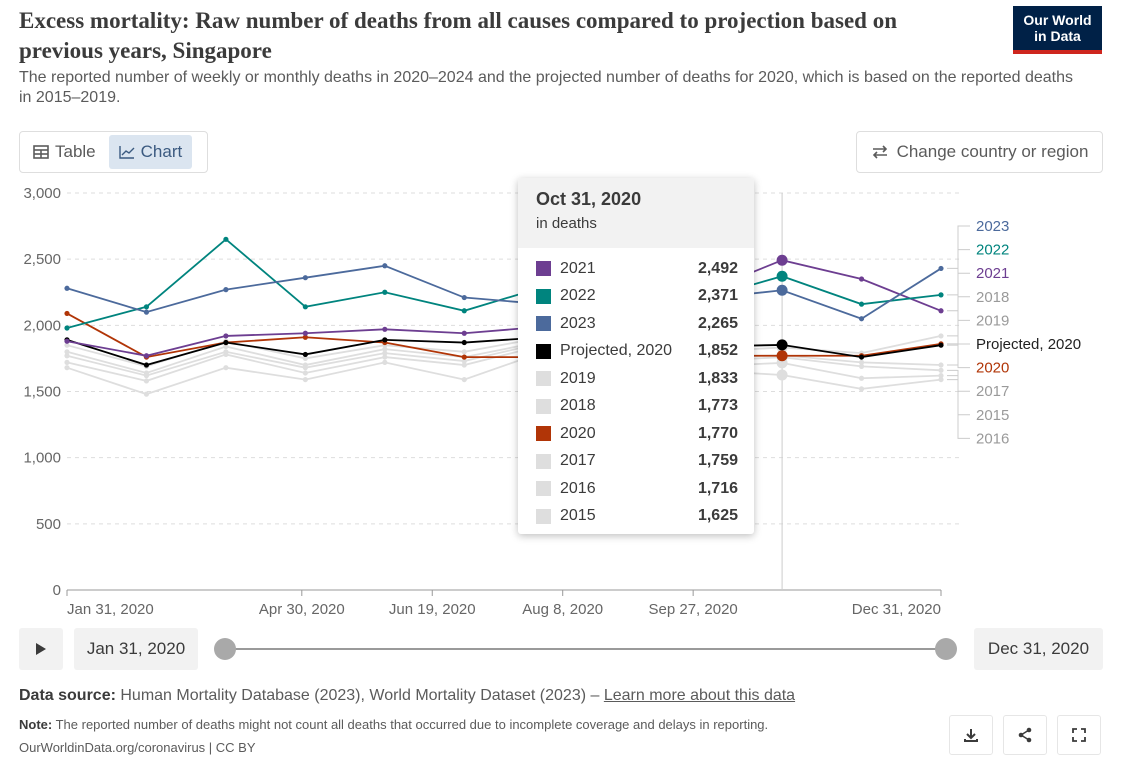  I want to click on tooltip-header: Oct 31, 2020 in deaths, so click(636, 213).